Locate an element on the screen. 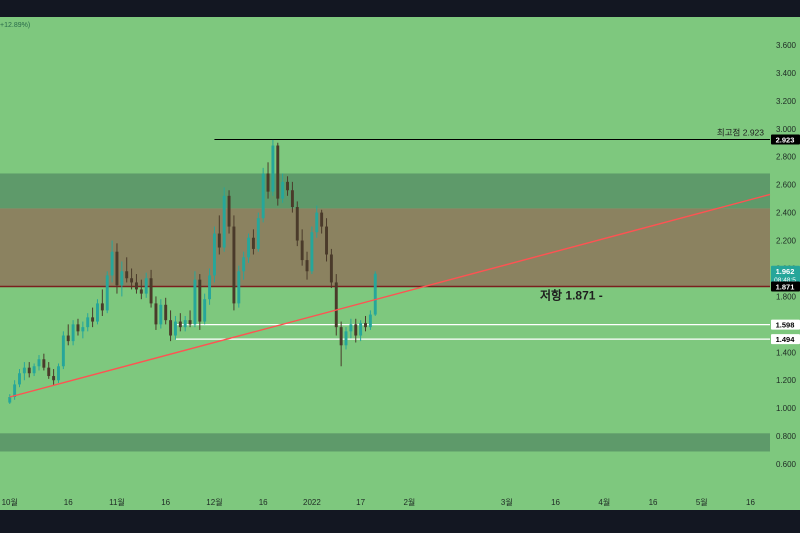 This screenshot has width=800, height=533. x-tick-label: 17 is located at coordinates (360, 502).